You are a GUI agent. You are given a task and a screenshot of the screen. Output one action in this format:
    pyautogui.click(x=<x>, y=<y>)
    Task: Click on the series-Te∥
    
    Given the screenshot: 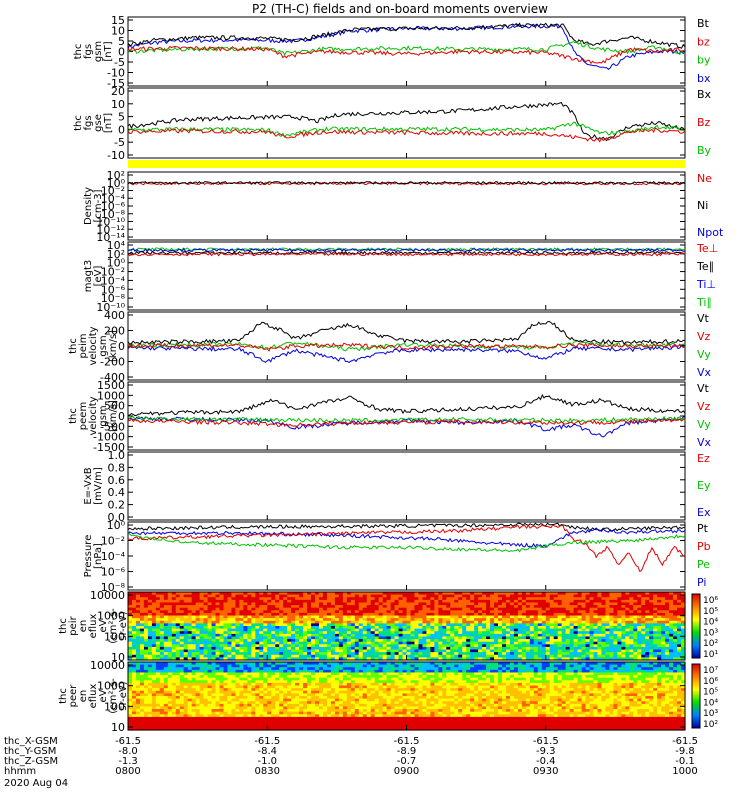 What is the action you would take?
    pyautogui.click(x=406, y=253)
    